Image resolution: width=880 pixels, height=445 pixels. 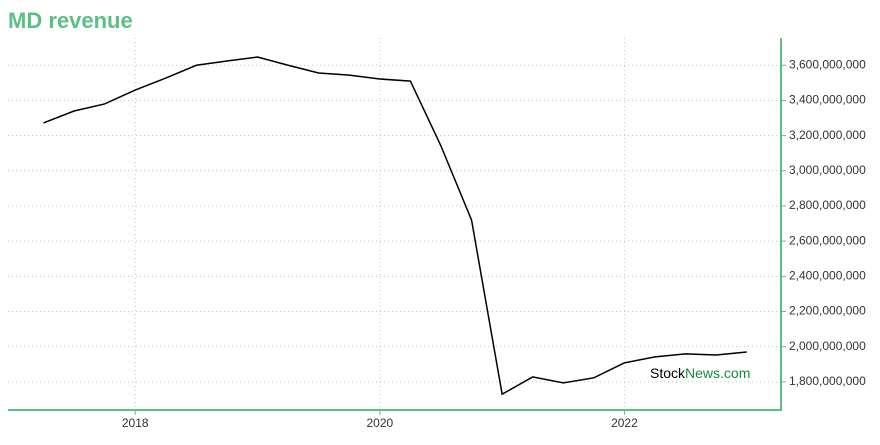 I want to click on y-tick-label: 3,600,000,000, so click(x=827, y=64).